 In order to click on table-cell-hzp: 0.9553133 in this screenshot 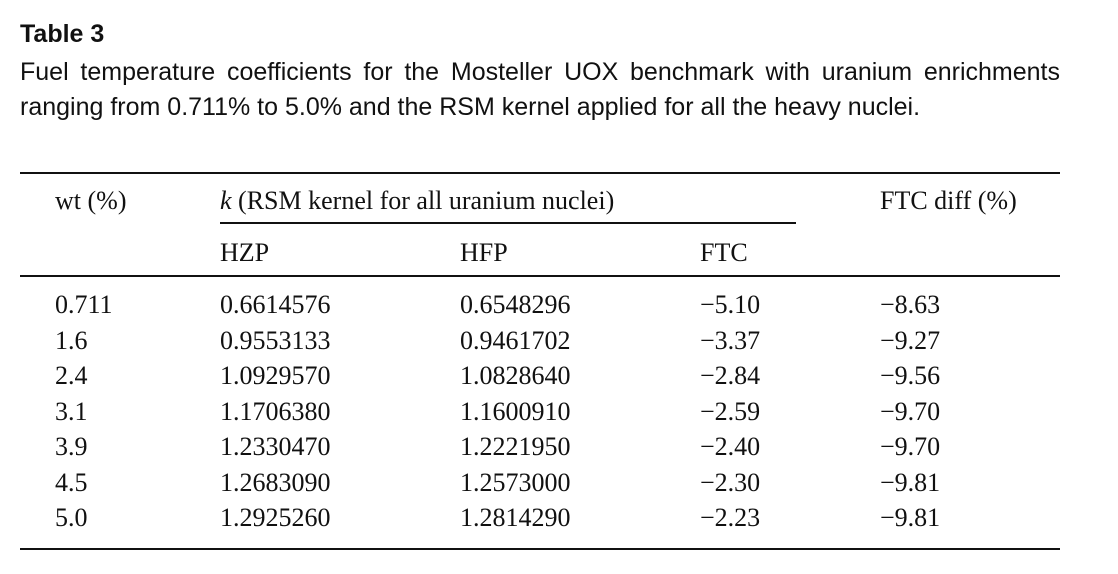, I will do `click(275, 340)`.